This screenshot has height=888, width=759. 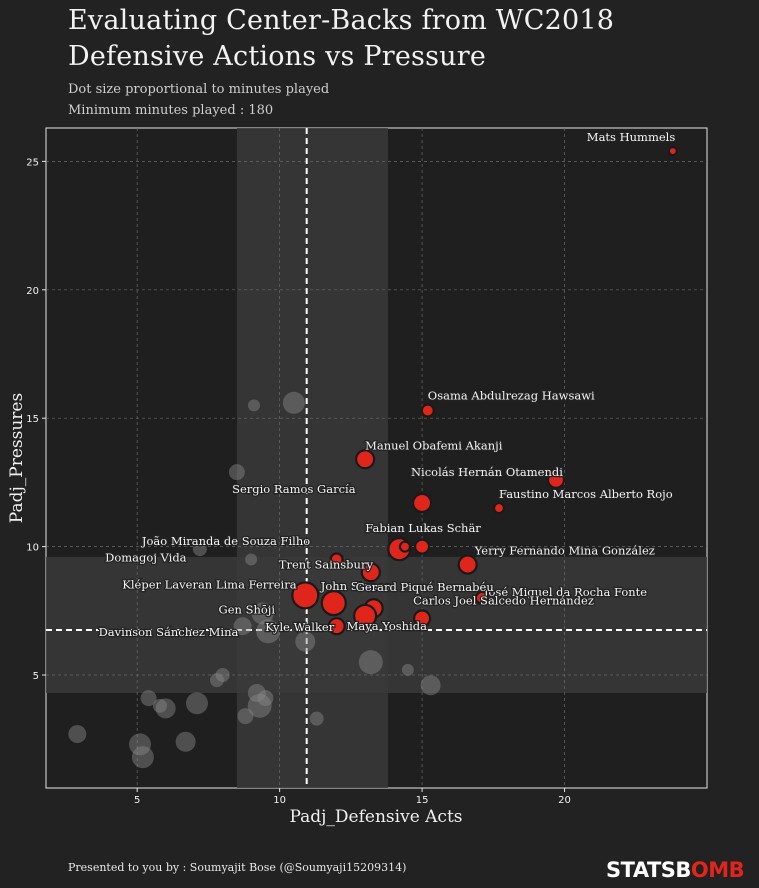 I want to click on chart-title-line-2: Defensive Actions vs Pressure, so click(x=277, y=56).